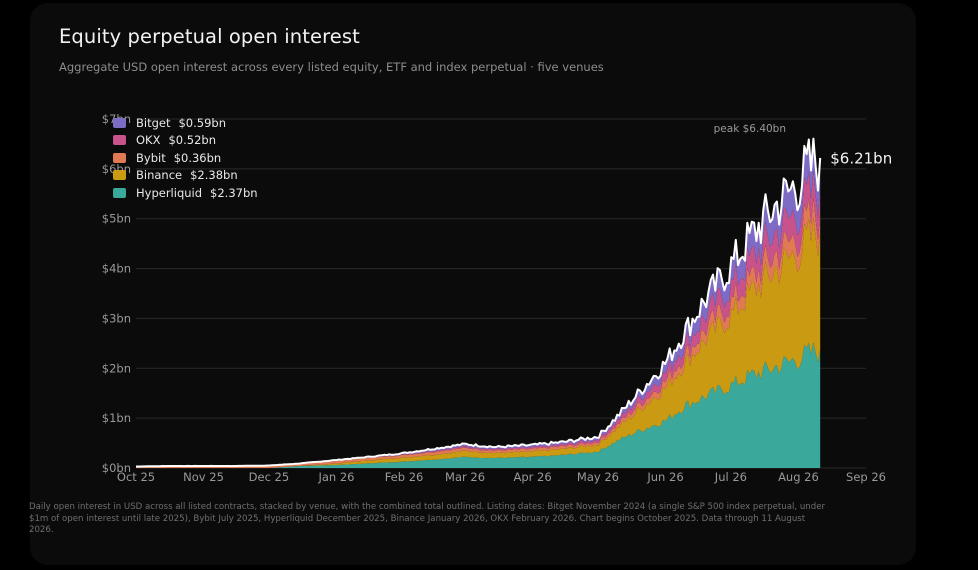  I want to click on y-tick-label: $4bn, so click(116, 269).